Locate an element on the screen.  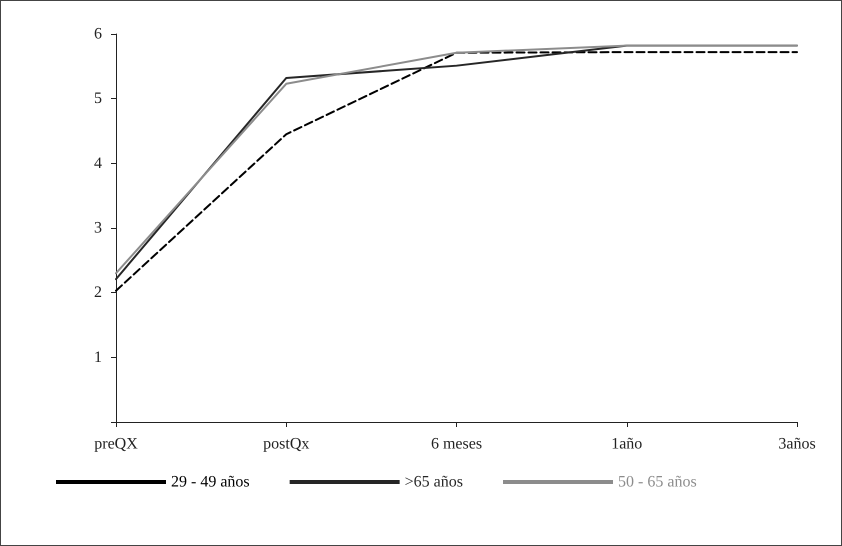
x-tick-label: preQX is located at coordinates (116, 444).